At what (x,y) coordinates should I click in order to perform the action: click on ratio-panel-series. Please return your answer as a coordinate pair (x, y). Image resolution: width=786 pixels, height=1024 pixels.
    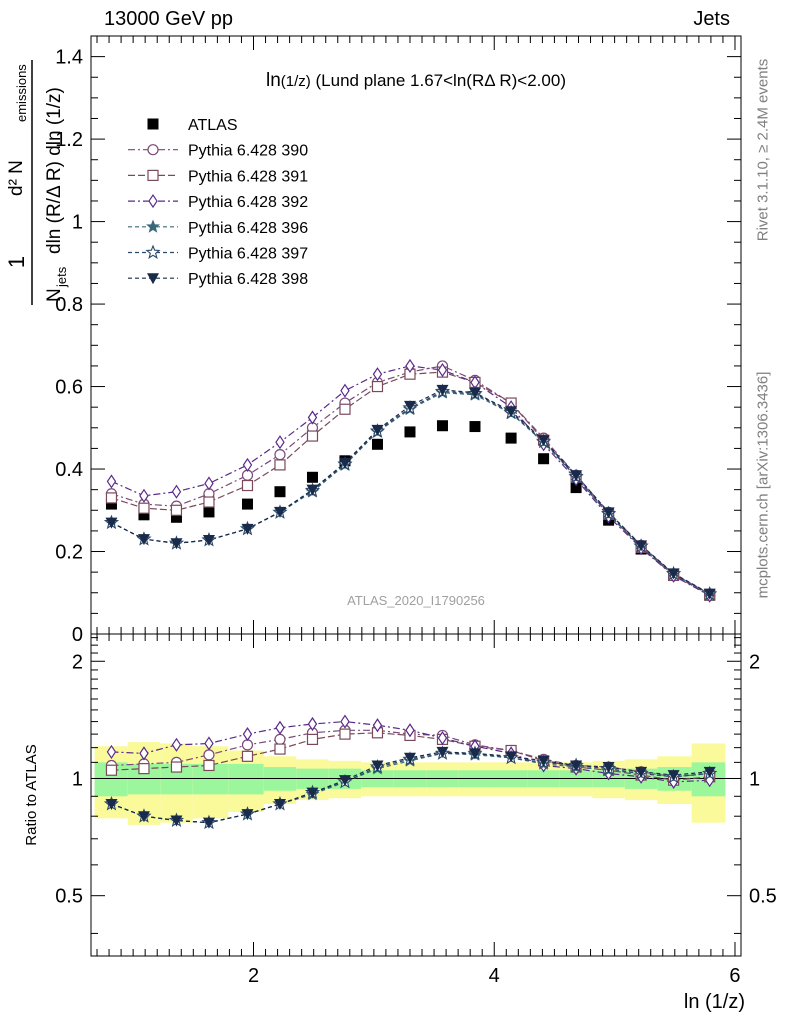
    Looking at the image, I should click on (410, 772).